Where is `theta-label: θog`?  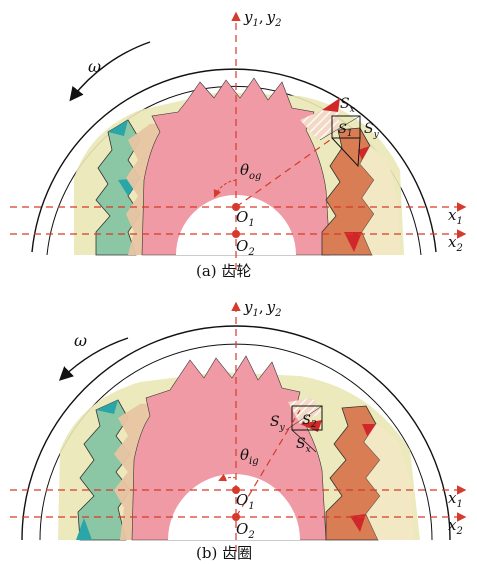
theta-label: θog is located at coordinates (250, 171).